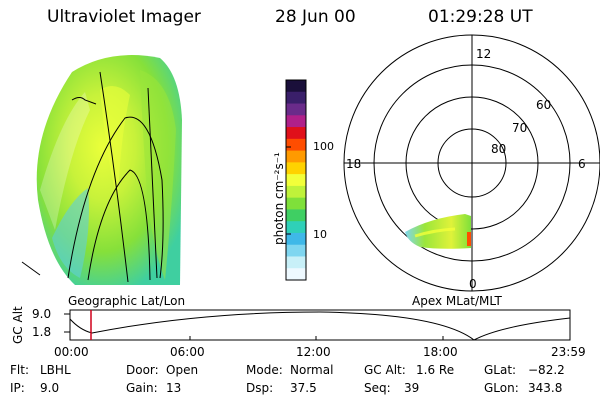 The height and width of the screenshot is (400, 600). What do you see at coordinates (320, 234) in the screenshot?
I see `colorbar-tick-10: 10` at bounding box center [320, 234].